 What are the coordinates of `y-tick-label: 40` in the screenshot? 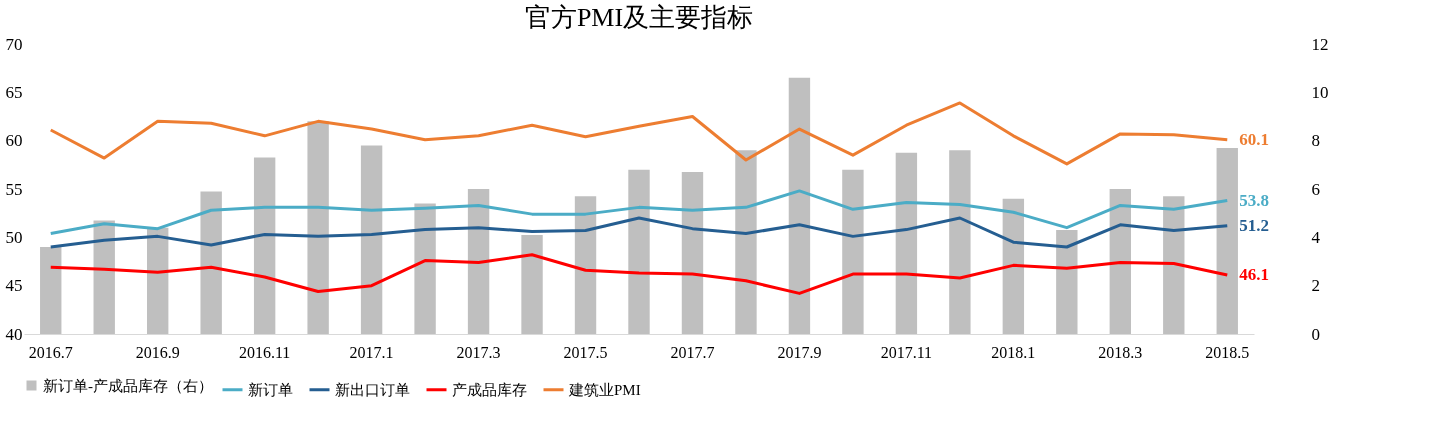 It's located at (14, 334).